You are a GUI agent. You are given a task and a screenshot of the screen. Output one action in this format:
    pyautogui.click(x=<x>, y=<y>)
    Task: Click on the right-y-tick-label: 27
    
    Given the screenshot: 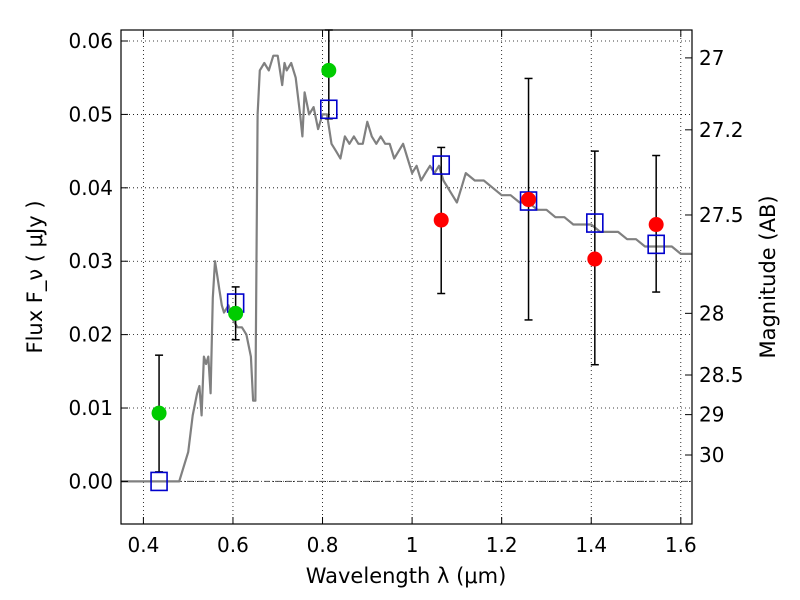 What is the action you would take?
    pyautogui.click(x=711, y=58)
    